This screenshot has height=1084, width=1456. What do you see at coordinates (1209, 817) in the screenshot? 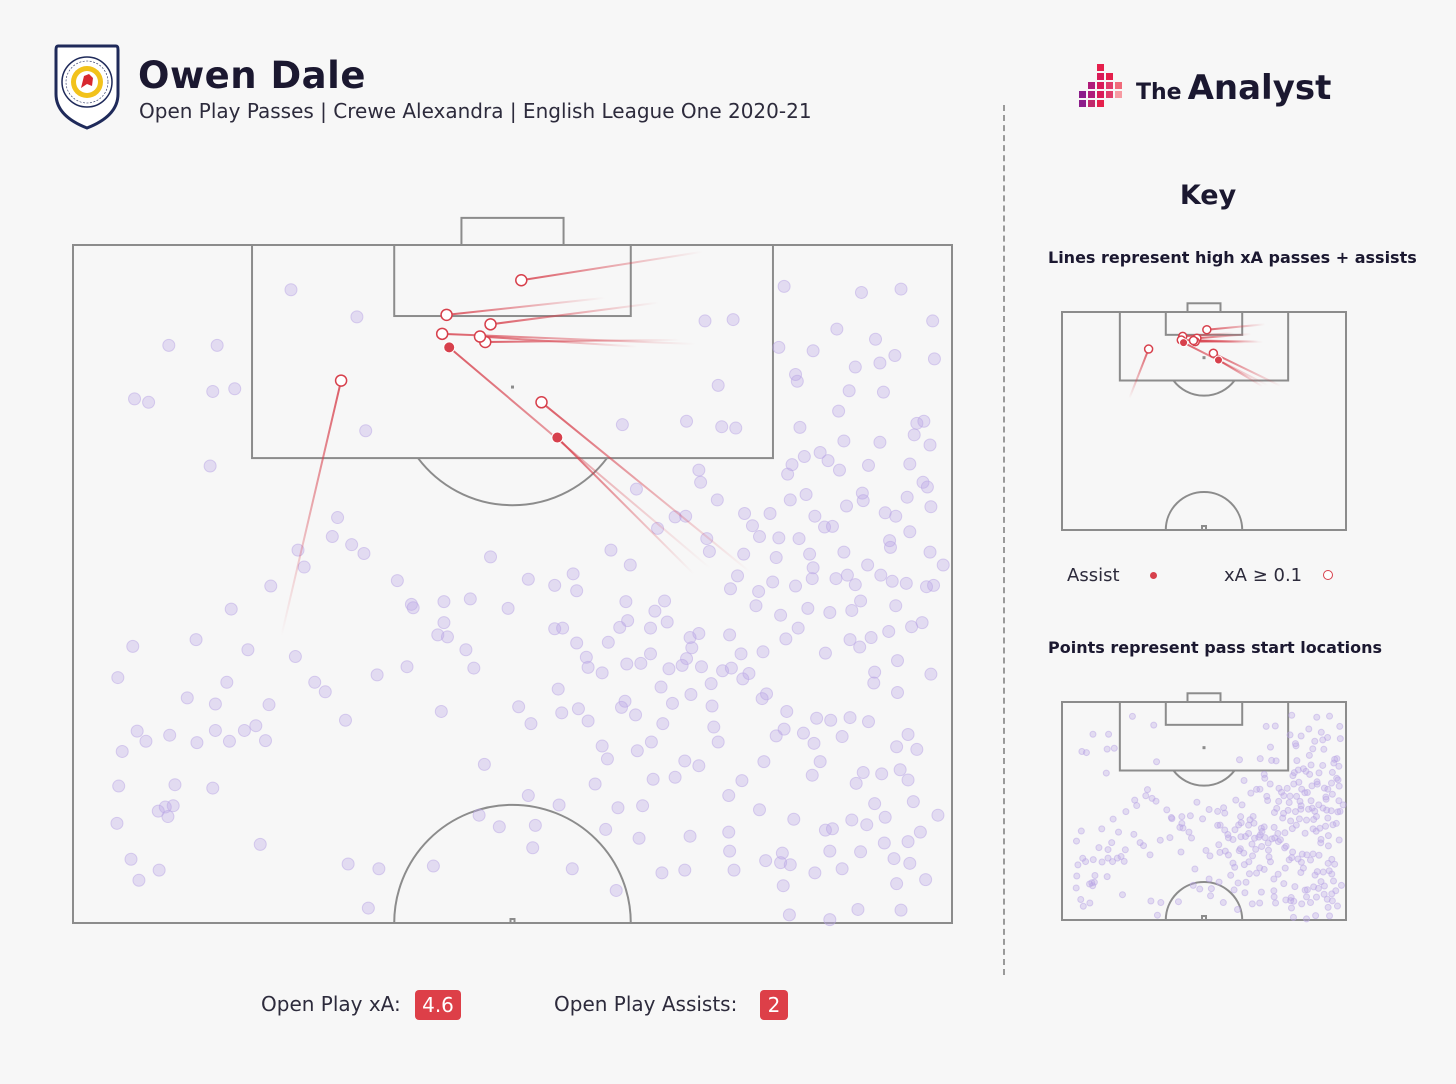
I see `key-points-example` at bounding box center [1209, 817].